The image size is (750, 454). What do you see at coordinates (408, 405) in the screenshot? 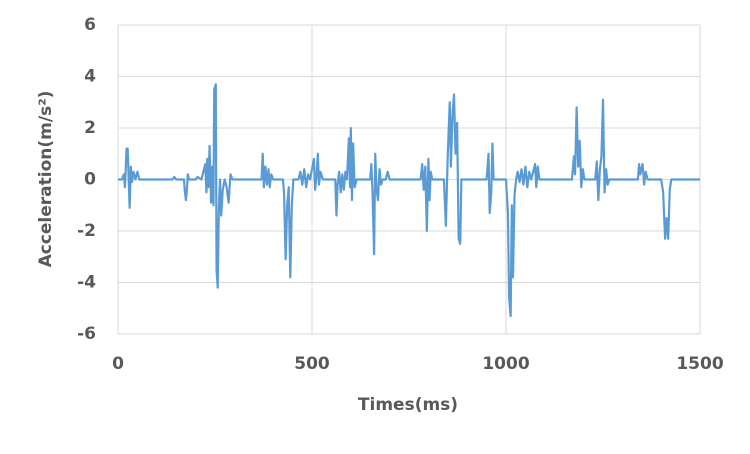
I see `x-axis-label: Times(ms)` at bounding box center [408, 405].